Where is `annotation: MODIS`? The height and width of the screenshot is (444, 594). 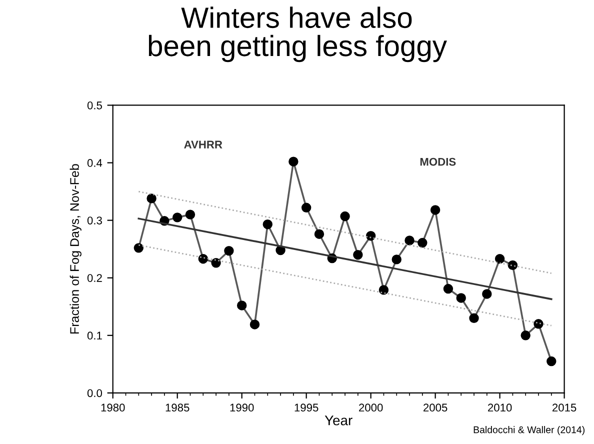 annotation: MODIS is located at coordinates (438, 162).